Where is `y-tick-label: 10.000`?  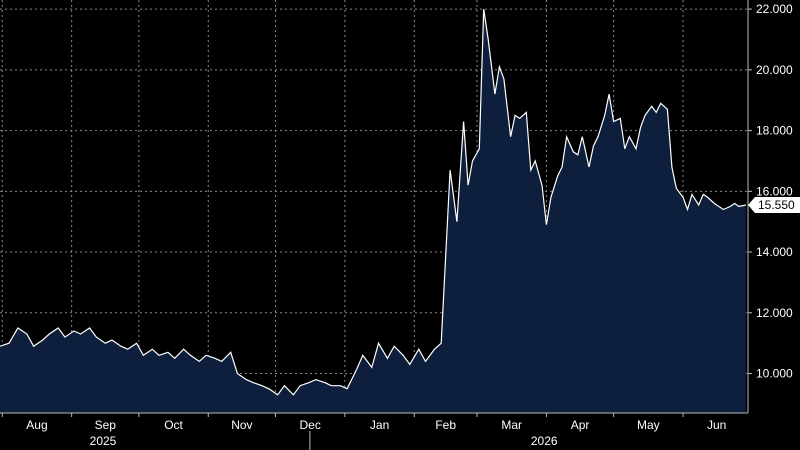
y-tick-label: 10.000 is located at coordinates (774, 374).